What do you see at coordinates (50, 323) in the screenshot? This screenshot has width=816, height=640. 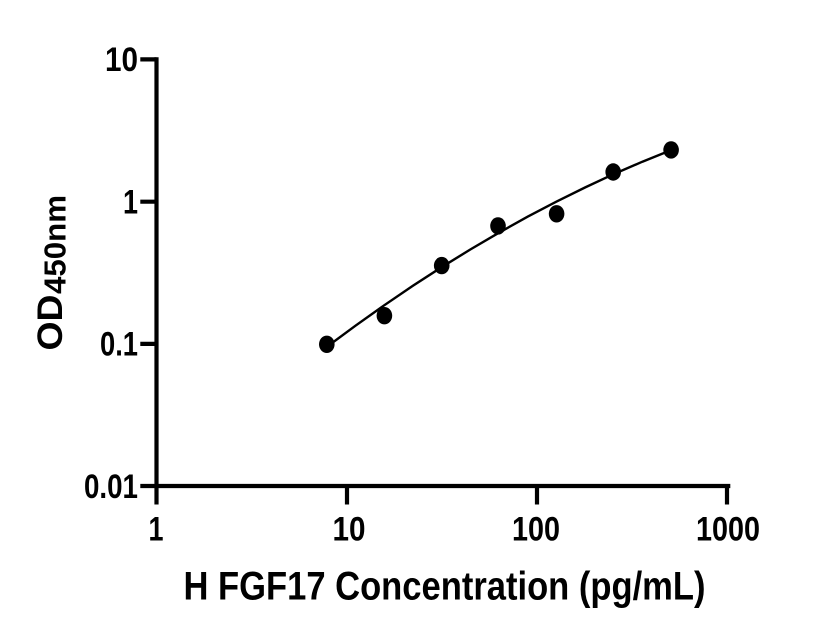 I see `svg-text: OD` at bounding box center [50, 323].